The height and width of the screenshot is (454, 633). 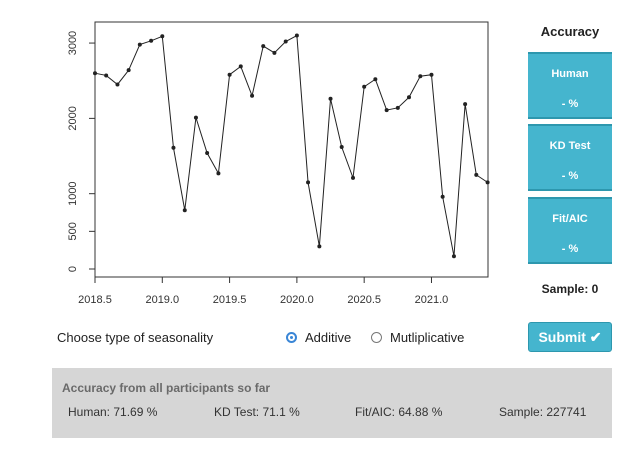 I want to click on x-tick-label: 2020.0, so click(x=297, y=300).